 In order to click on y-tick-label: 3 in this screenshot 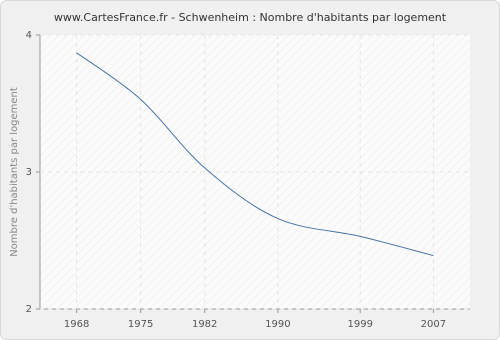, I will do `click(29, 172)`.